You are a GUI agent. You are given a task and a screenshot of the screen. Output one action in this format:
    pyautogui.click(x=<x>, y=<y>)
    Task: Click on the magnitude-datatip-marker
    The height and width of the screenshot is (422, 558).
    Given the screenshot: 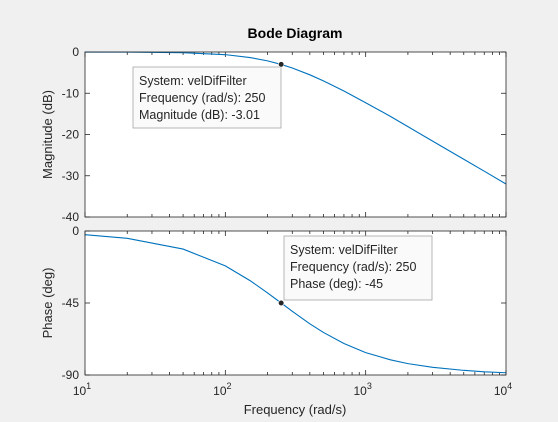 What is the action you would take?
    pyautogui.click(x=281, y=64)
    